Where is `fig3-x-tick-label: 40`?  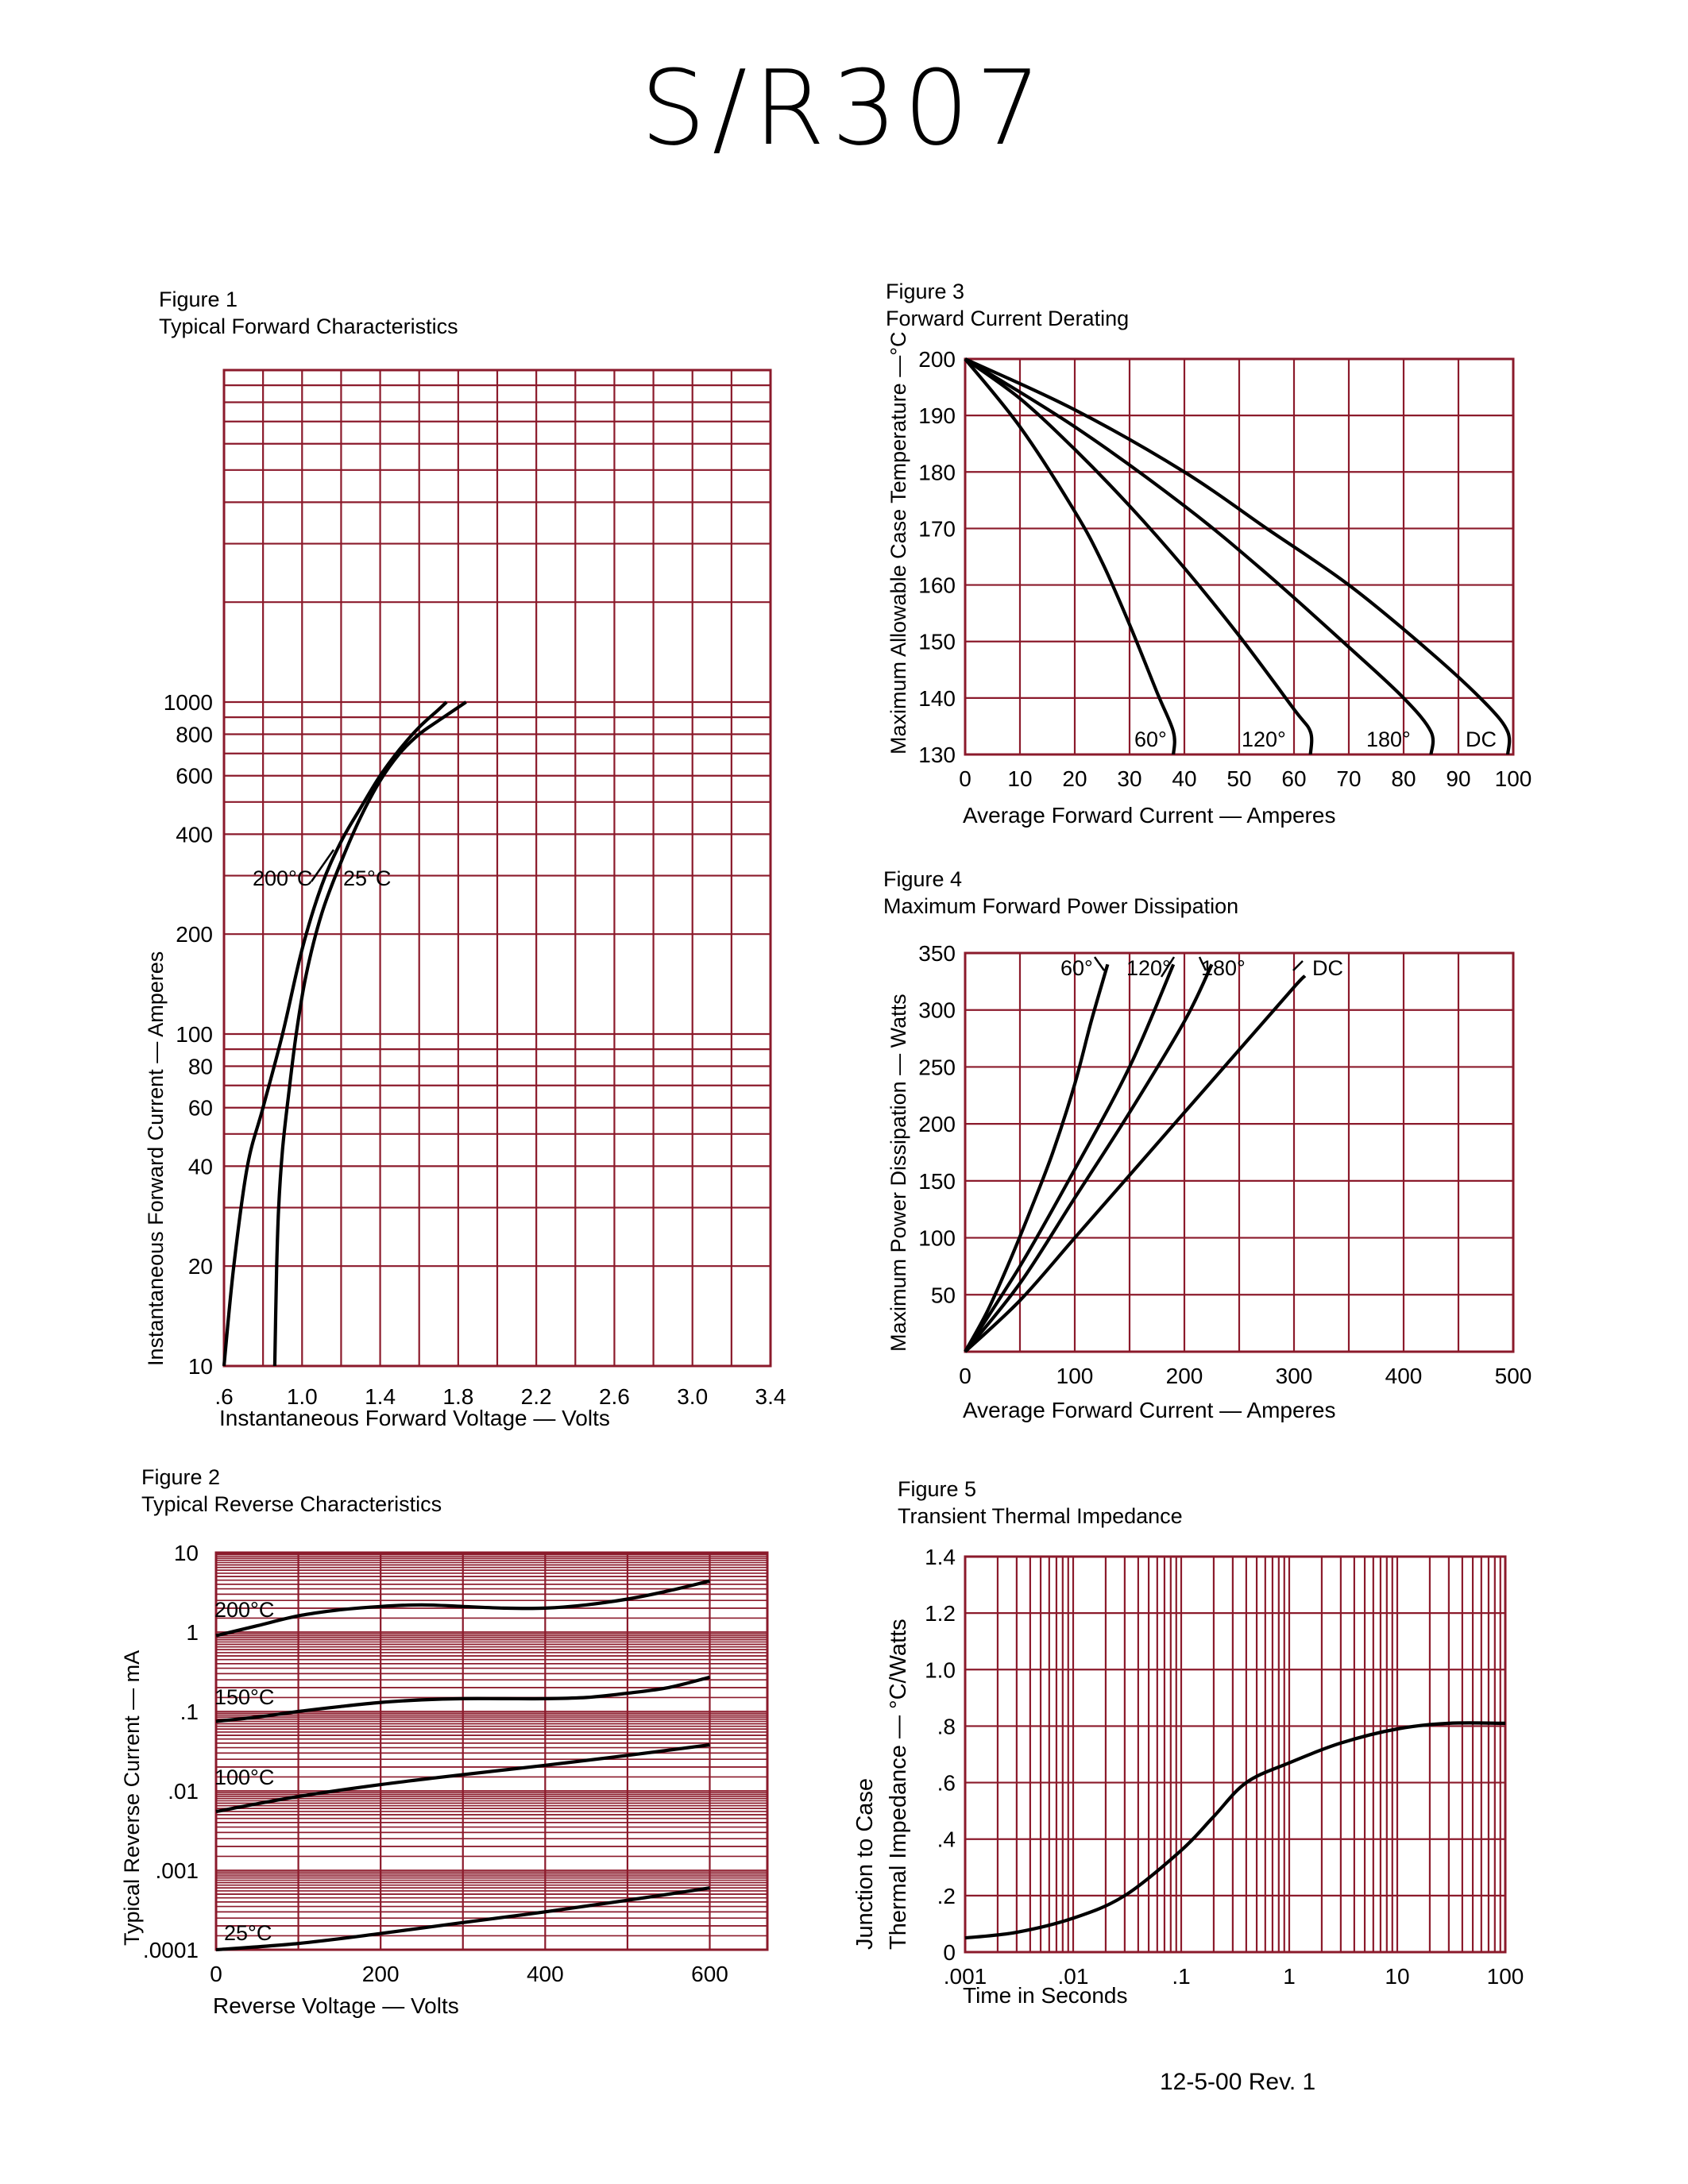 fig3-x-tick-label: 40 is located at coordinates (1184, 778).